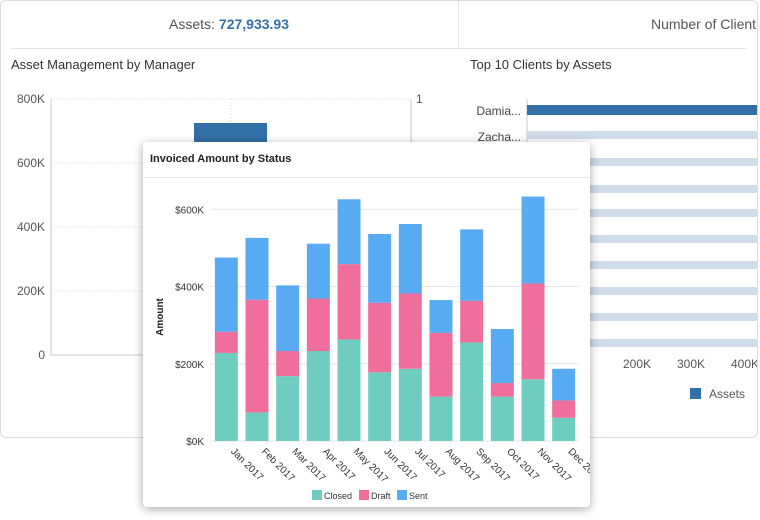  Describe the element at coordinates (160, 316) in the screenshot. I see `y-axis-label: Amount` at that location.